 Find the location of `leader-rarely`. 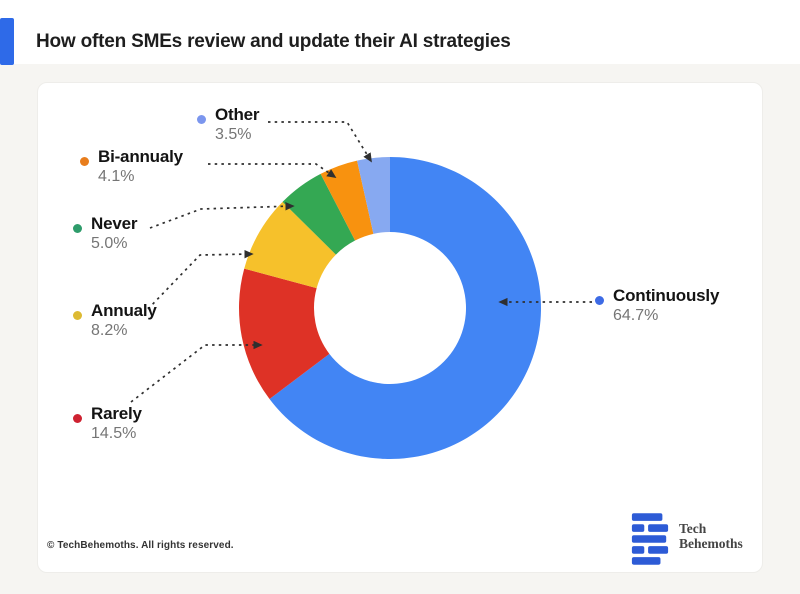

leader-rarely is located at coordinates (196, 371).